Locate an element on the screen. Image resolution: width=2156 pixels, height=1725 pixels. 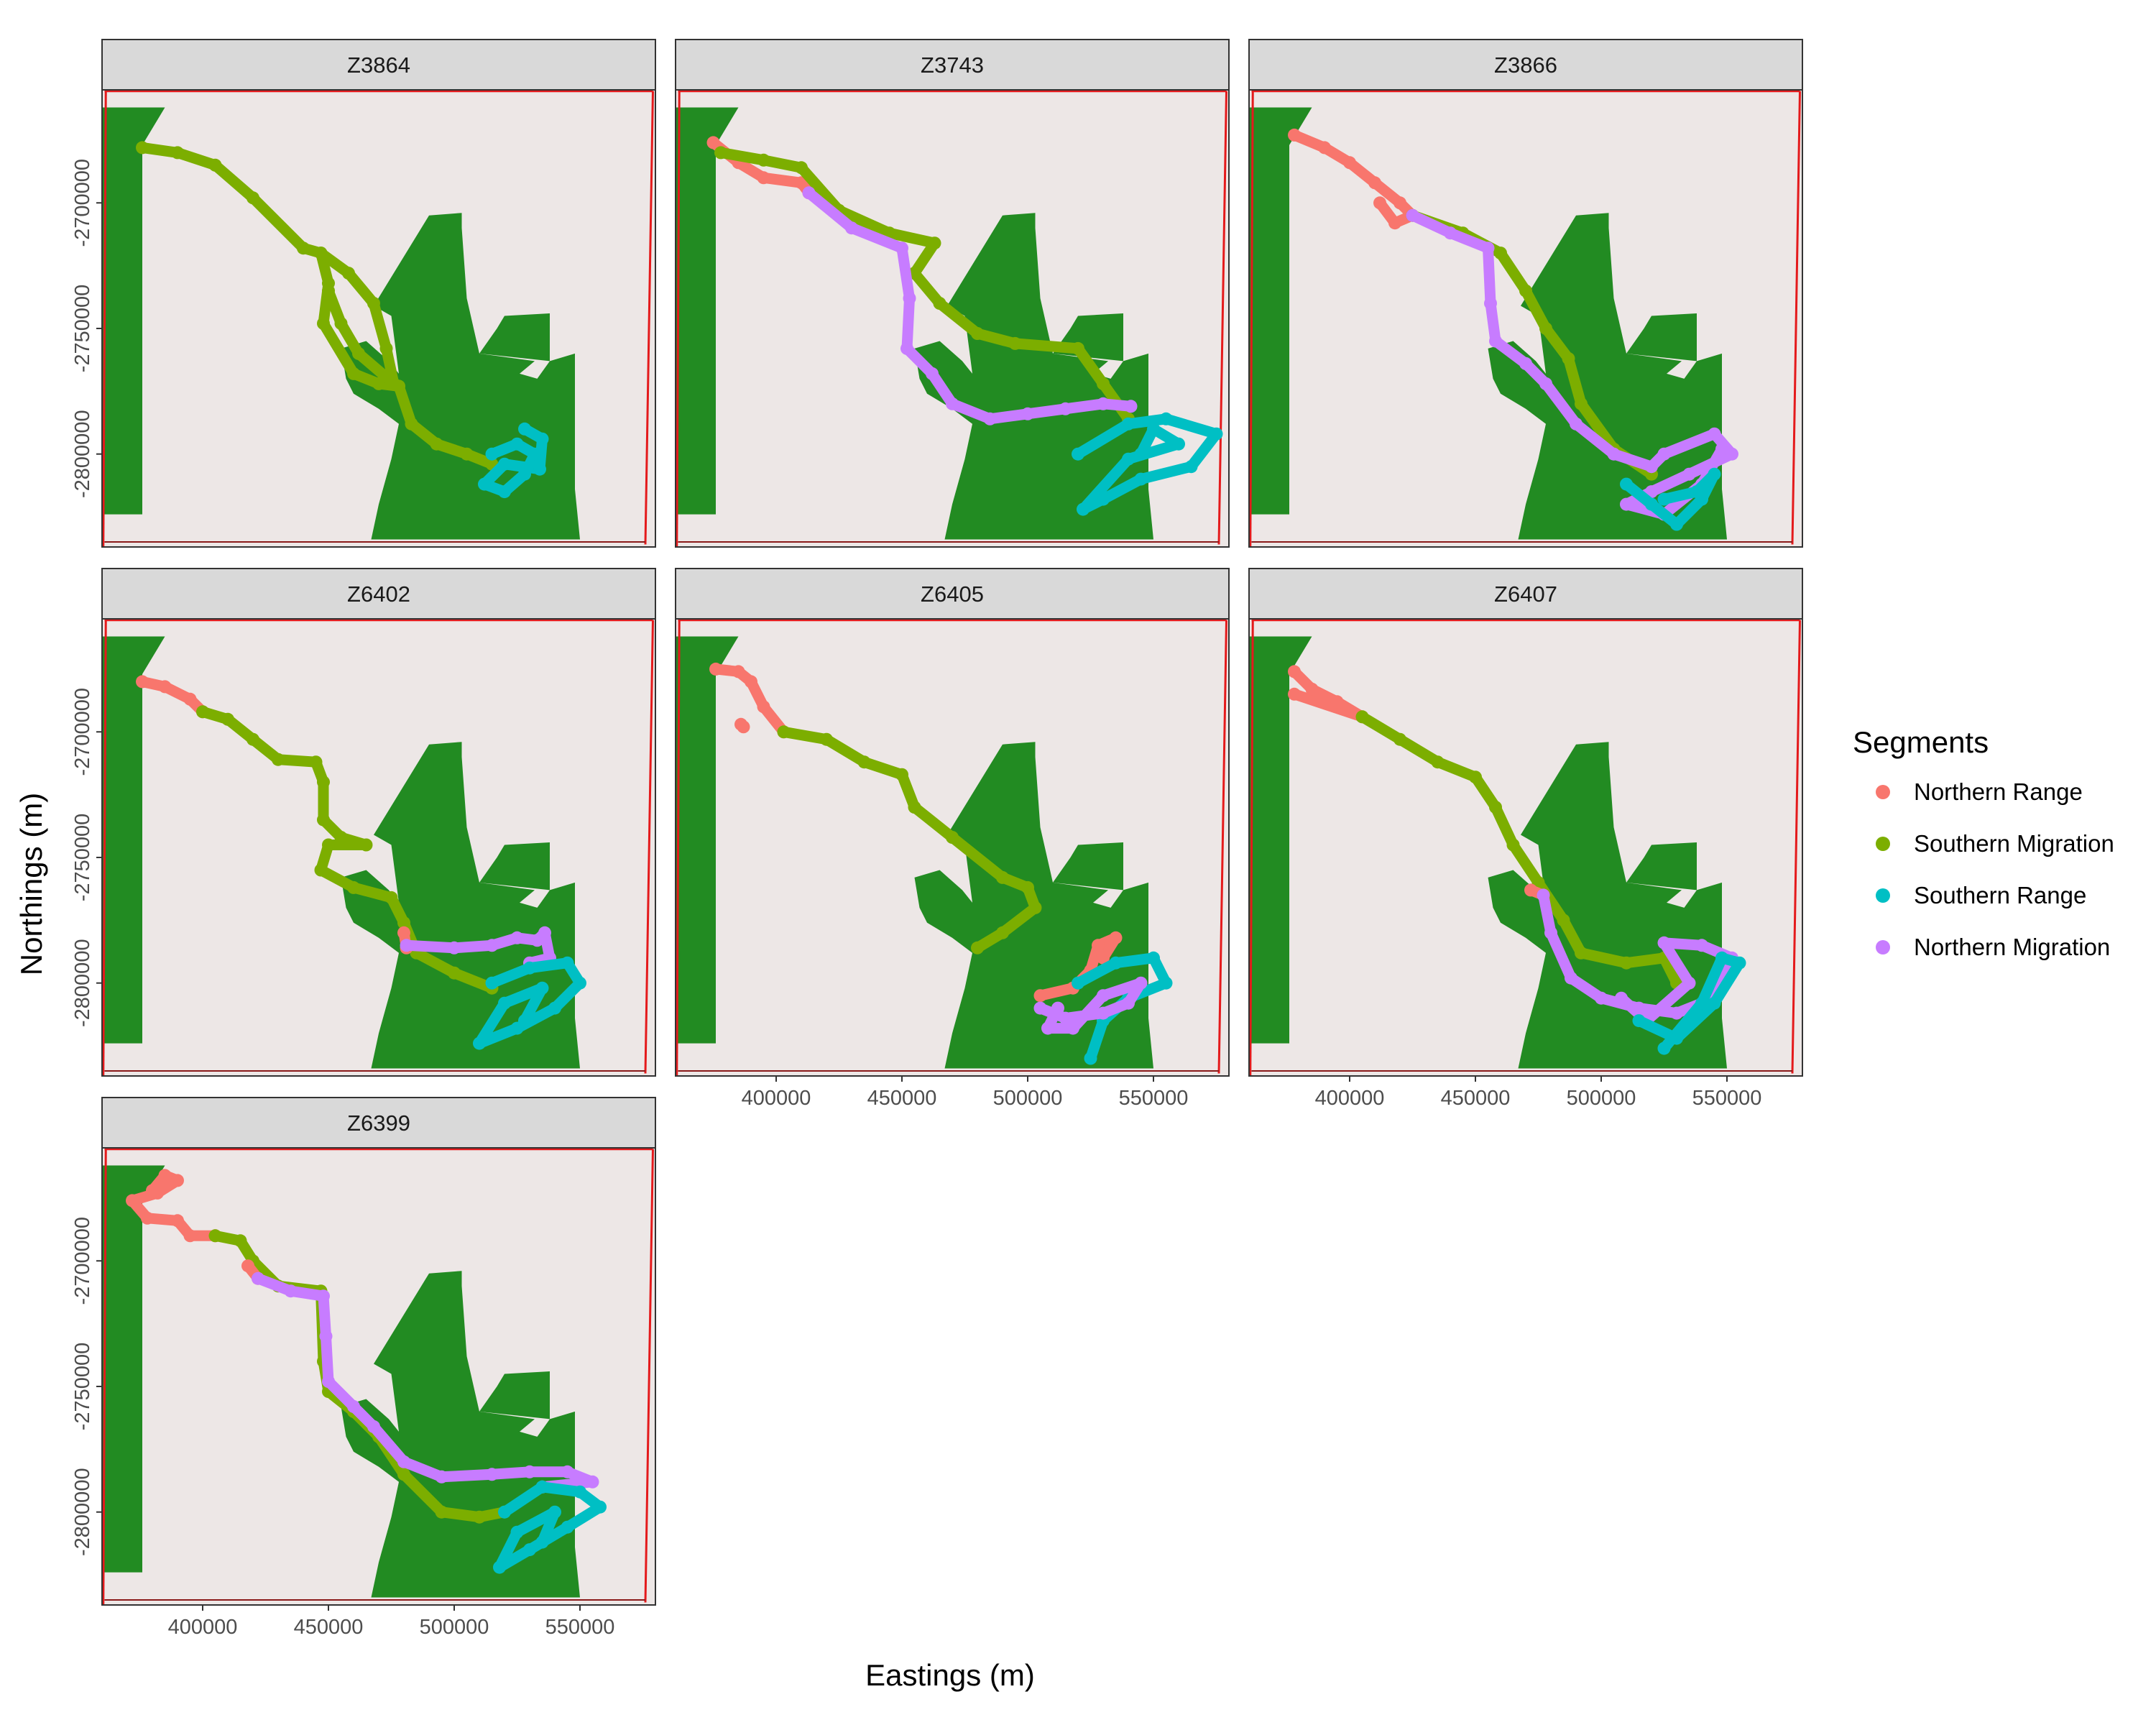
legend-key is located at coordinates (1883, 844).